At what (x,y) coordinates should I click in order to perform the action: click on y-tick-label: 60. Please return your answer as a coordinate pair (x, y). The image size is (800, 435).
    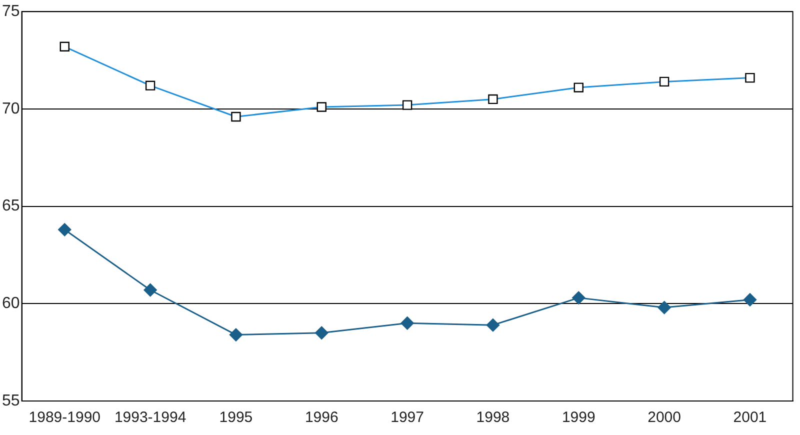
    Looking at the image, I should click on (11, 303).